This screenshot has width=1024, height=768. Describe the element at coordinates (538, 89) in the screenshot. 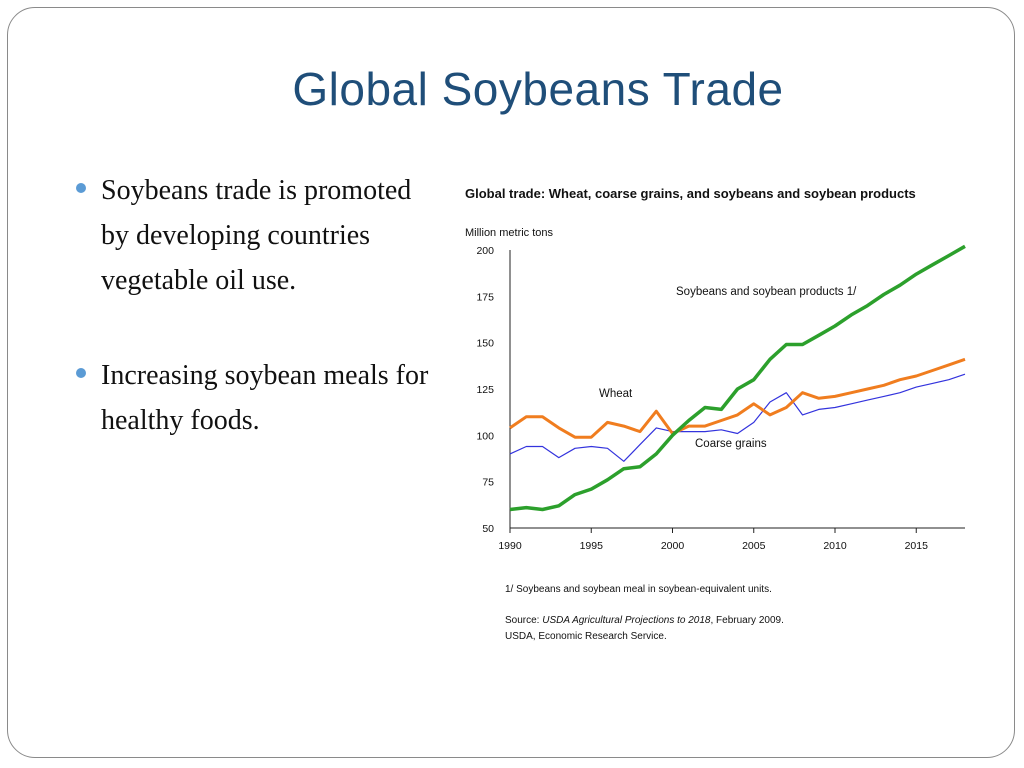

I see `slide-title: Global Soybeans Trade` at that location.